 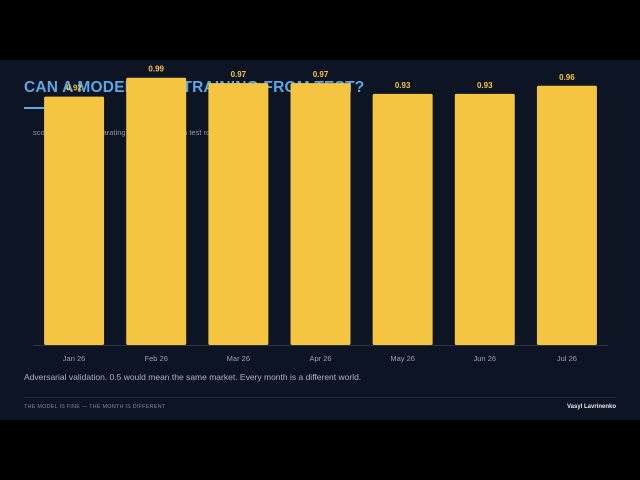 What do you see at coordinates (591, 407) in the screenshot?
I see `footer-author: Vasyl Lavrinenko` at bounding box center [591, 407].